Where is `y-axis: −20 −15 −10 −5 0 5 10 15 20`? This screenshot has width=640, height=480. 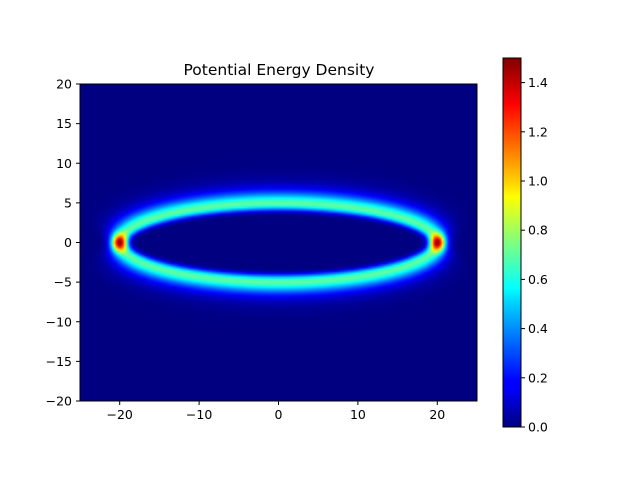
y-axis: −20 −15 −10 −5 0 5 10 15 20 is located at coordinates (63, 243).